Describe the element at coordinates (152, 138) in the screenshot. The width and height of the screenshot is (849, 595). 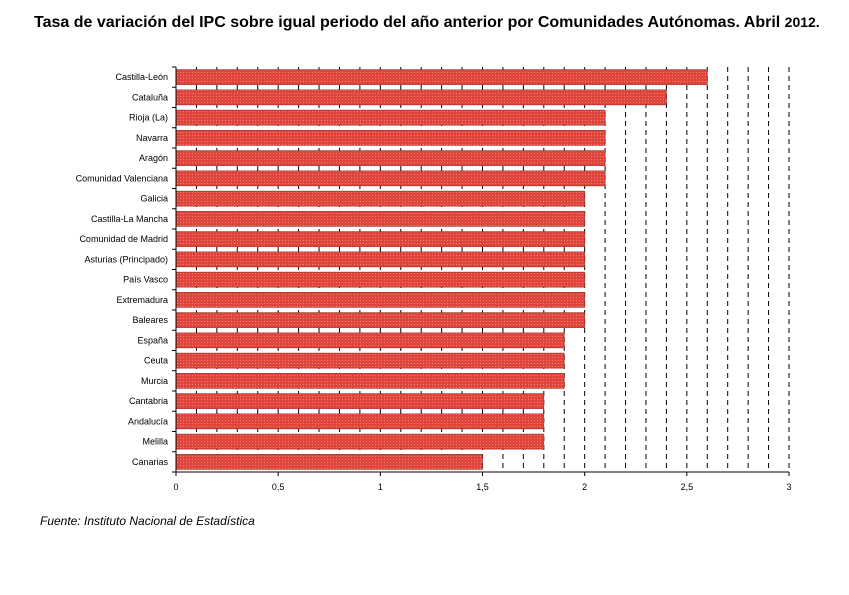
I see `category-label-3: Navarra` at that location.